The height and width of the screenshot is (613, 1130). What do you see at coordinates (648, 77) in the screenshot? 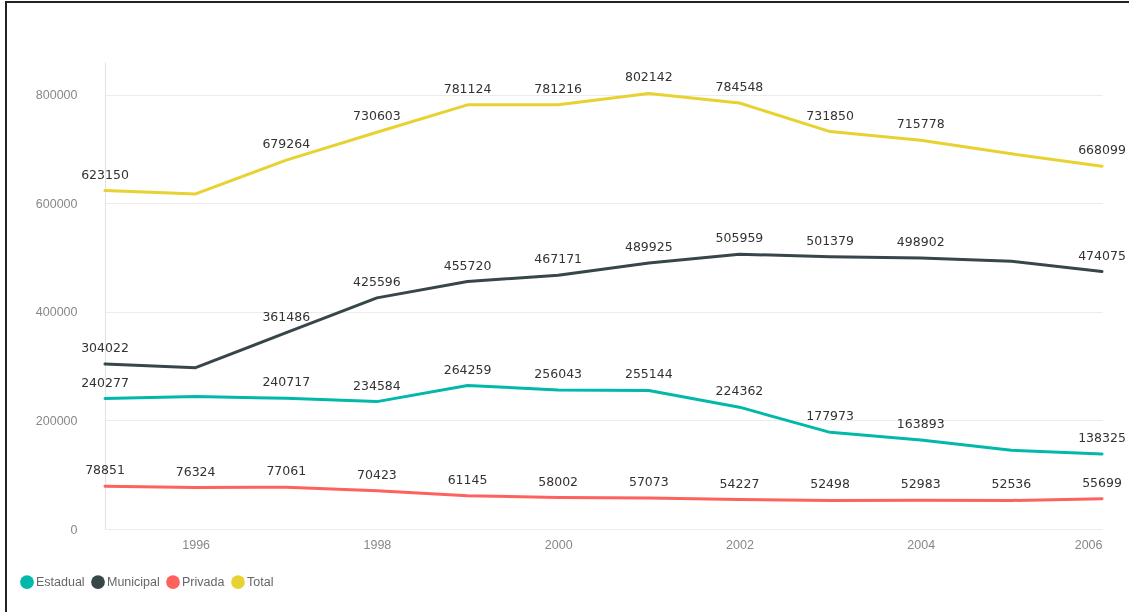
I see `data-label: 802142` at bounding box center [648, 77].